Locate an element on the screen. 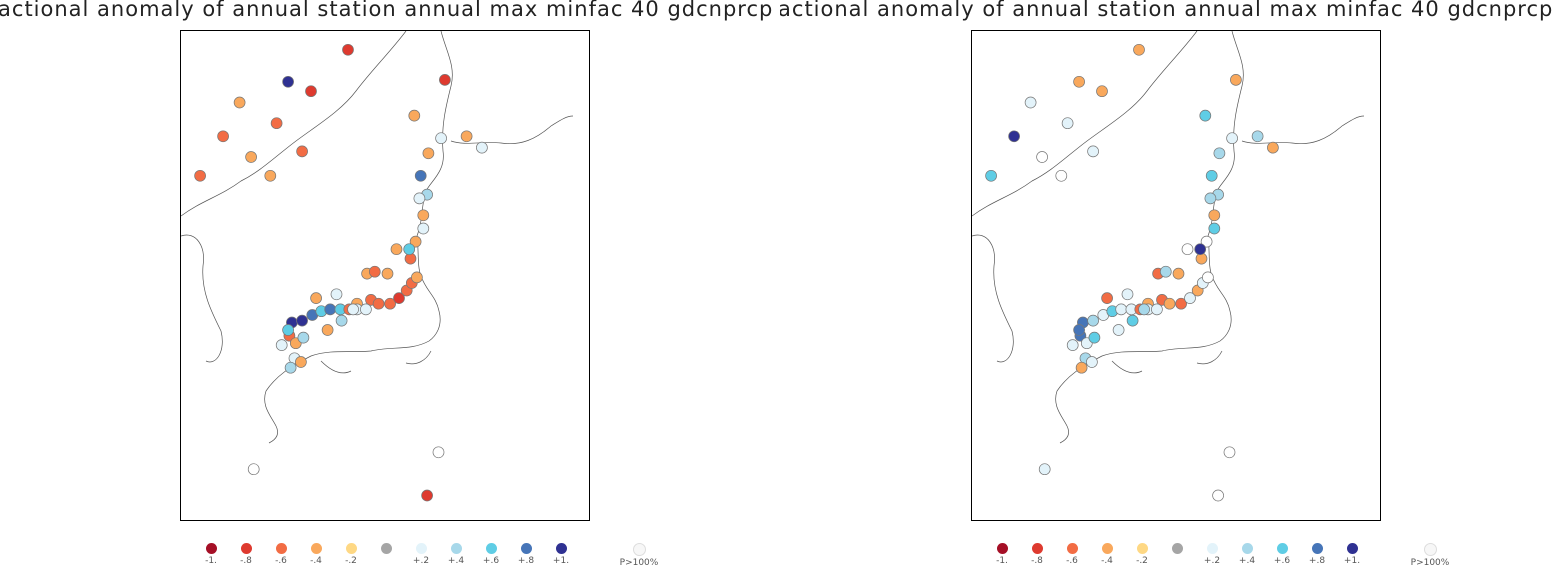  legend-item: +.4 is located at coordinates (1247, 554).